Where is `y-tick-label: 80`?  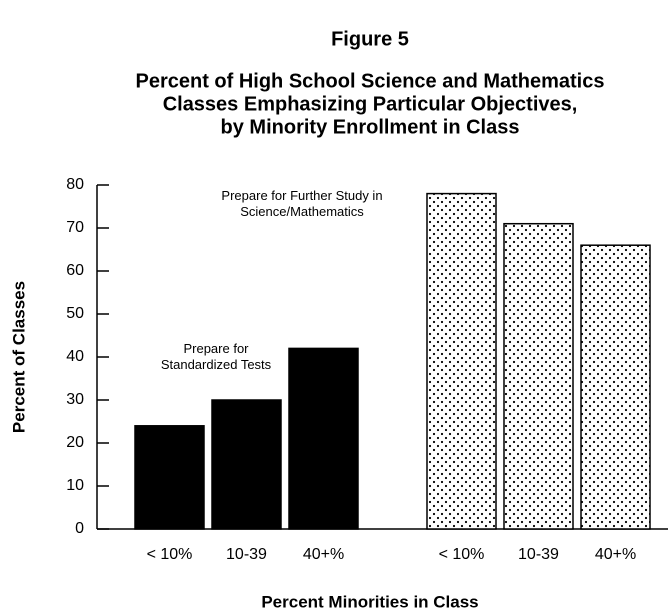
y-tick-label: 80 is located at coordinates (75, 184).